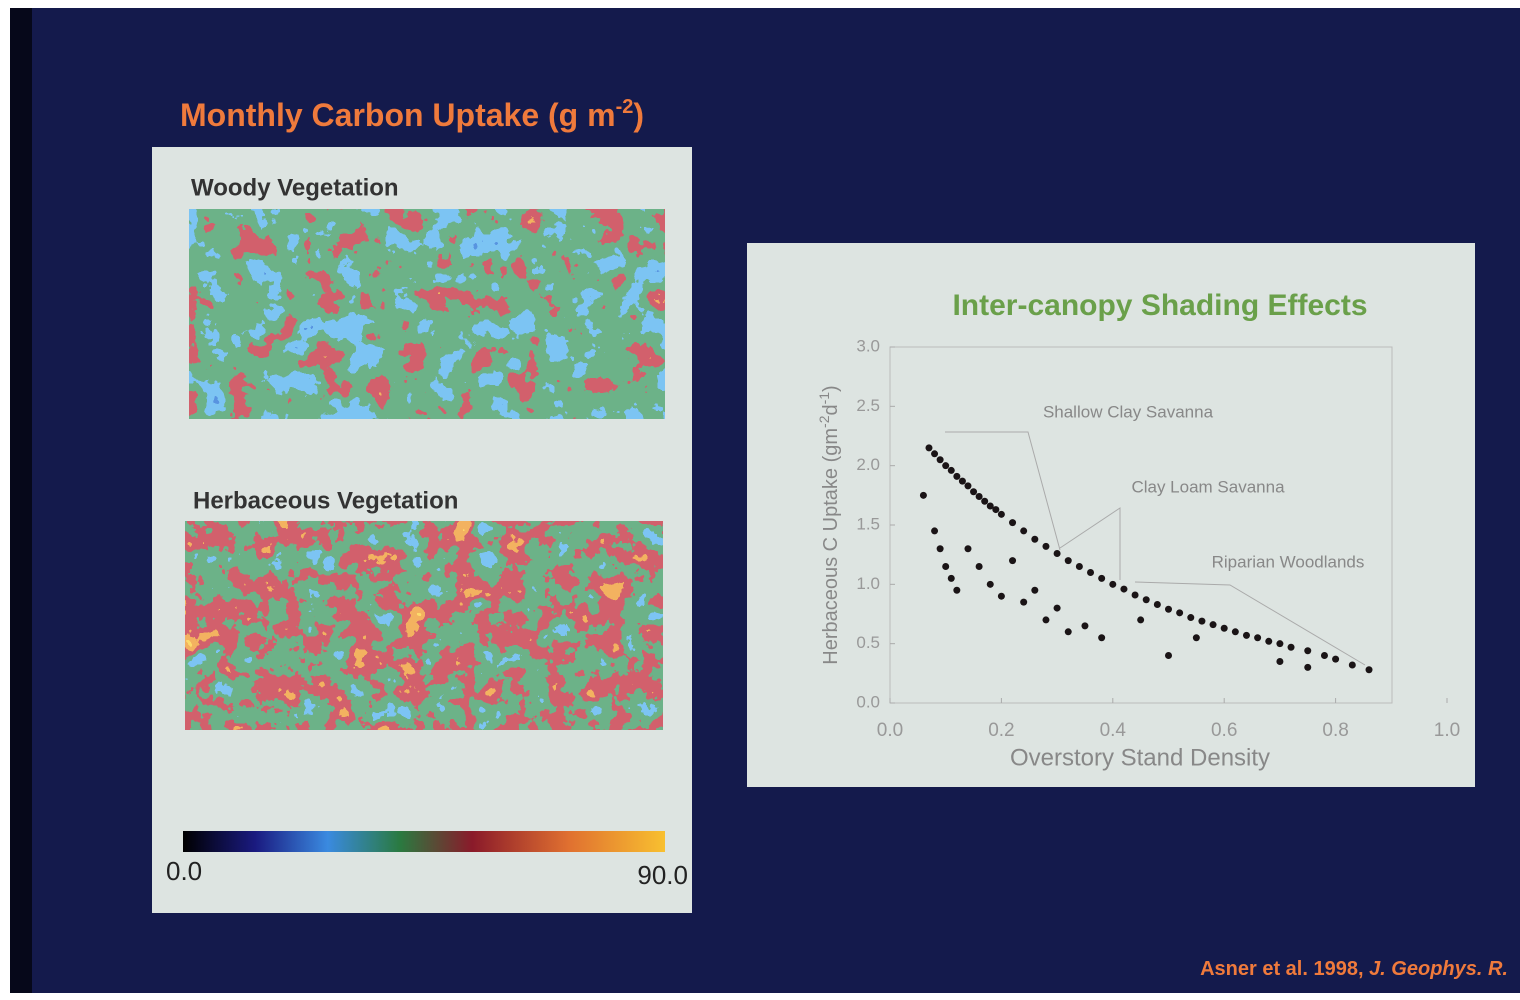 Image resolution: width=1520 pixels, height=1000 pixels. I want to click on chart-title: Inter-canopy Shading Effects, so click(1159, 305).